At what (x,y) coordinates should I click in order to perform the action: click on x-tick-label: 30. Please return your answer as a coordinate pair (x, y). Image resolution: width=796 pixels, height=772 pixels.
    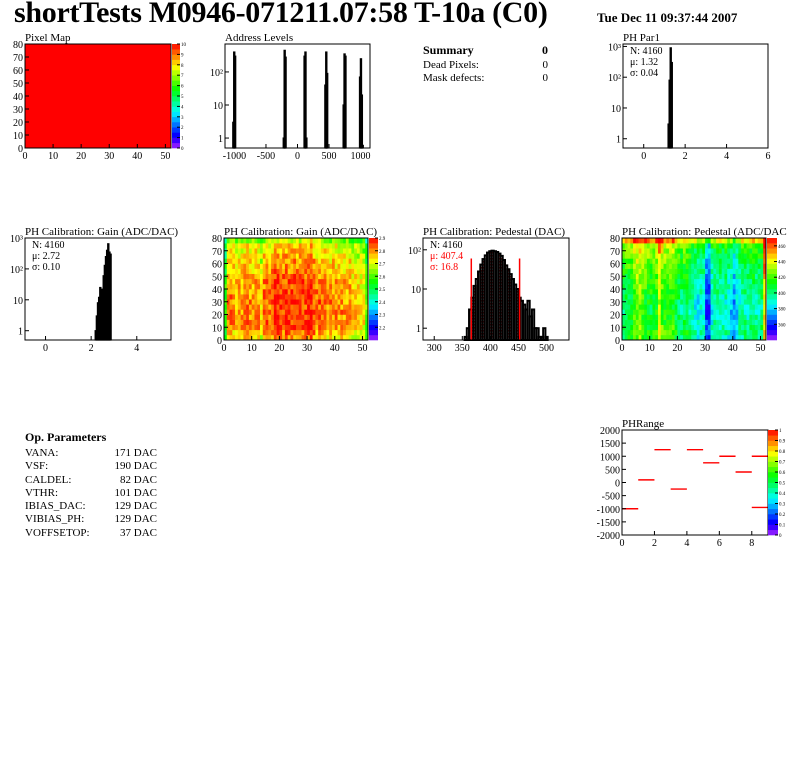
    Looking at the image, I should click on (109, 156).